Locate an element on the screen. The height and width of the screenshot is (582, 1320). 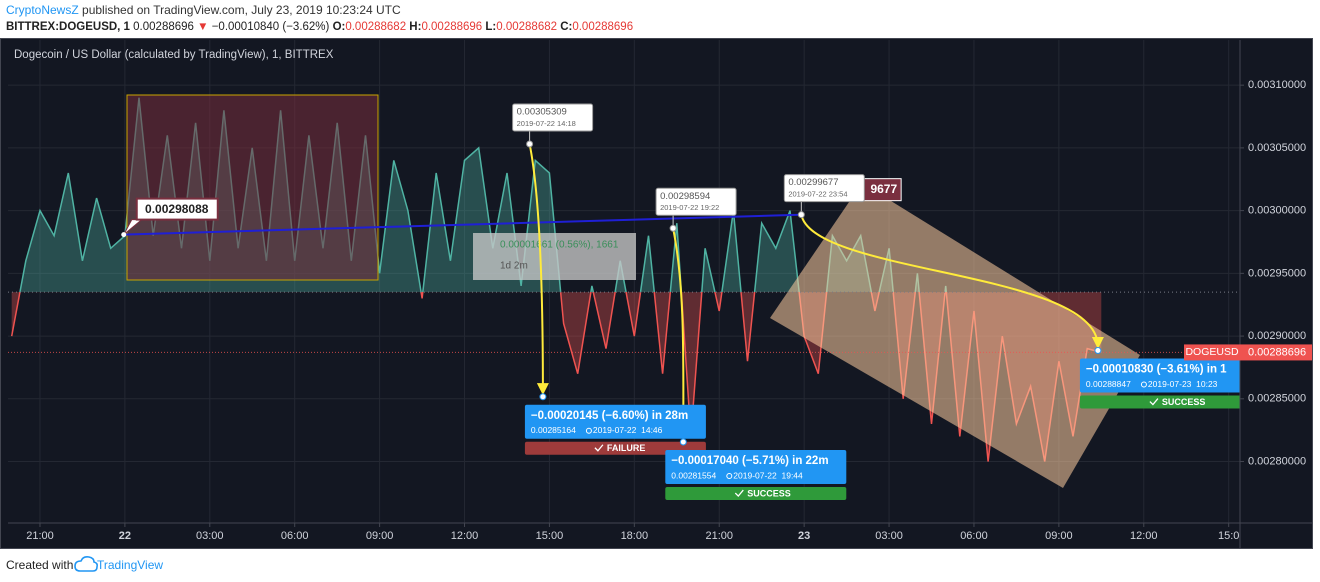
x-tick-label: 15:0 is located at coordinates (1228, 536).